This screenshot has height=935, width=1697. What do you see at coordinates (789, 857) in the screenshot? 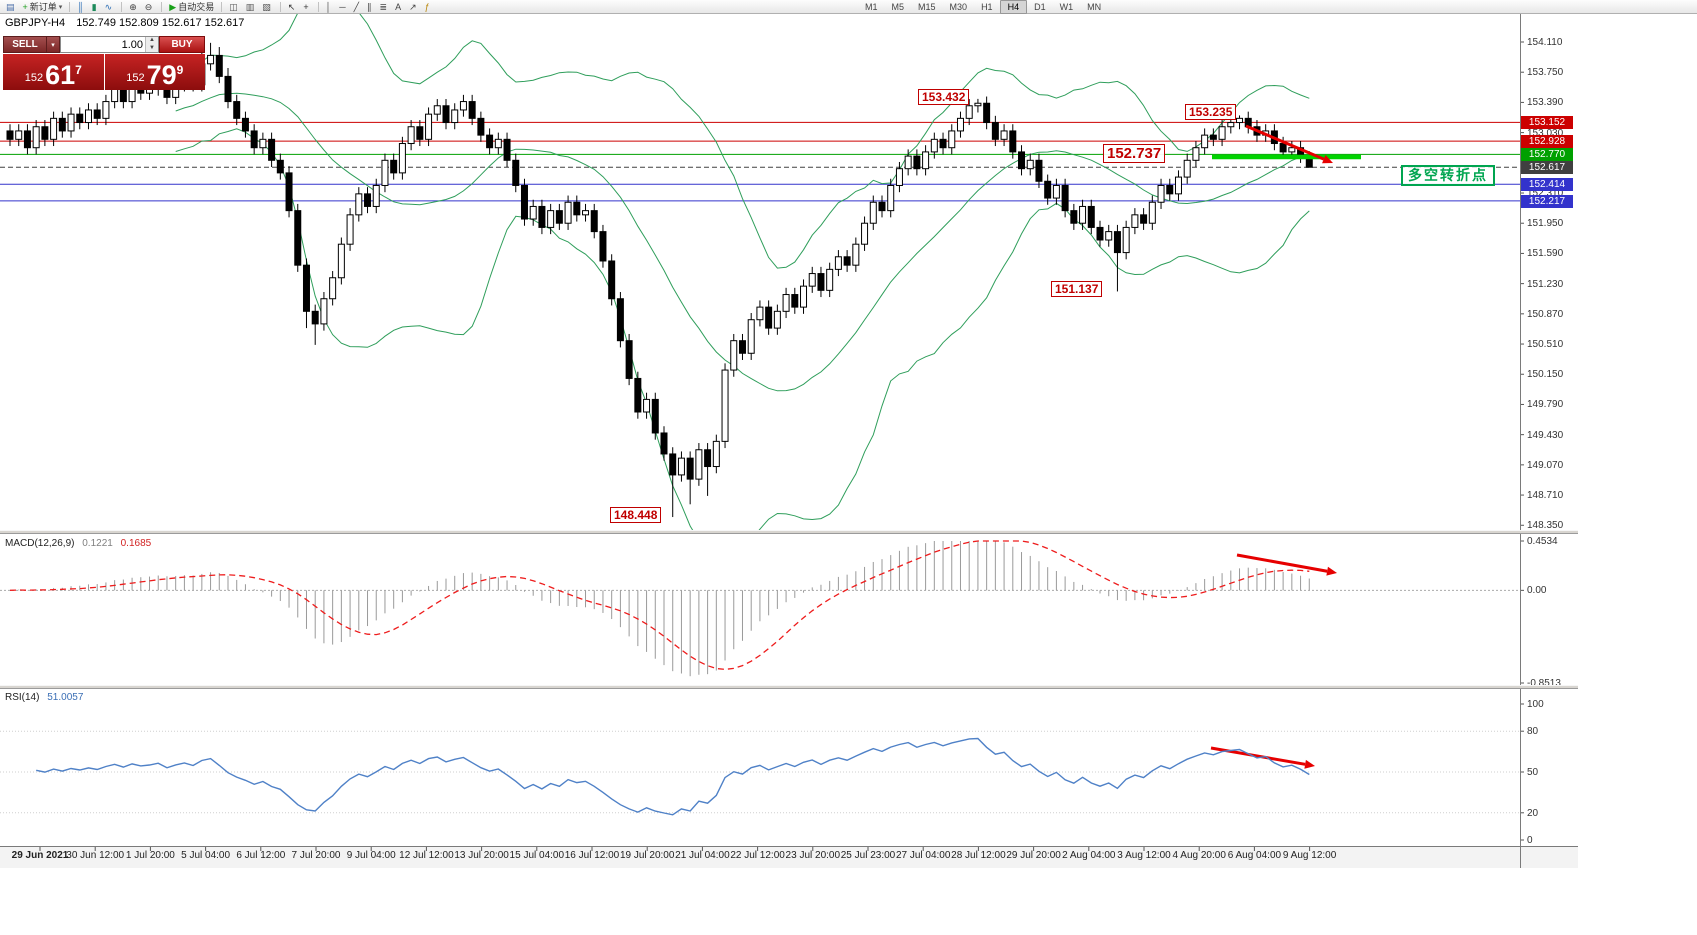
I see `time-axis` at bounding box center [789, 857].